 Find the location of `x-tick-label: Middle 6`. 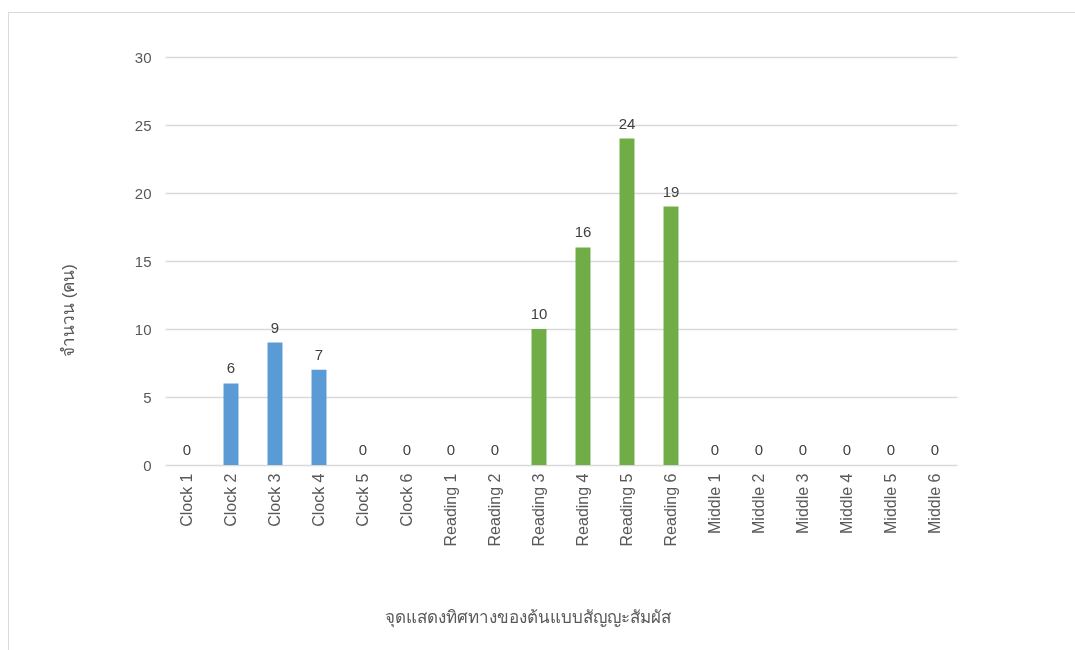

x-tick-label: Middle 6 is located at coordinates (934, 503).